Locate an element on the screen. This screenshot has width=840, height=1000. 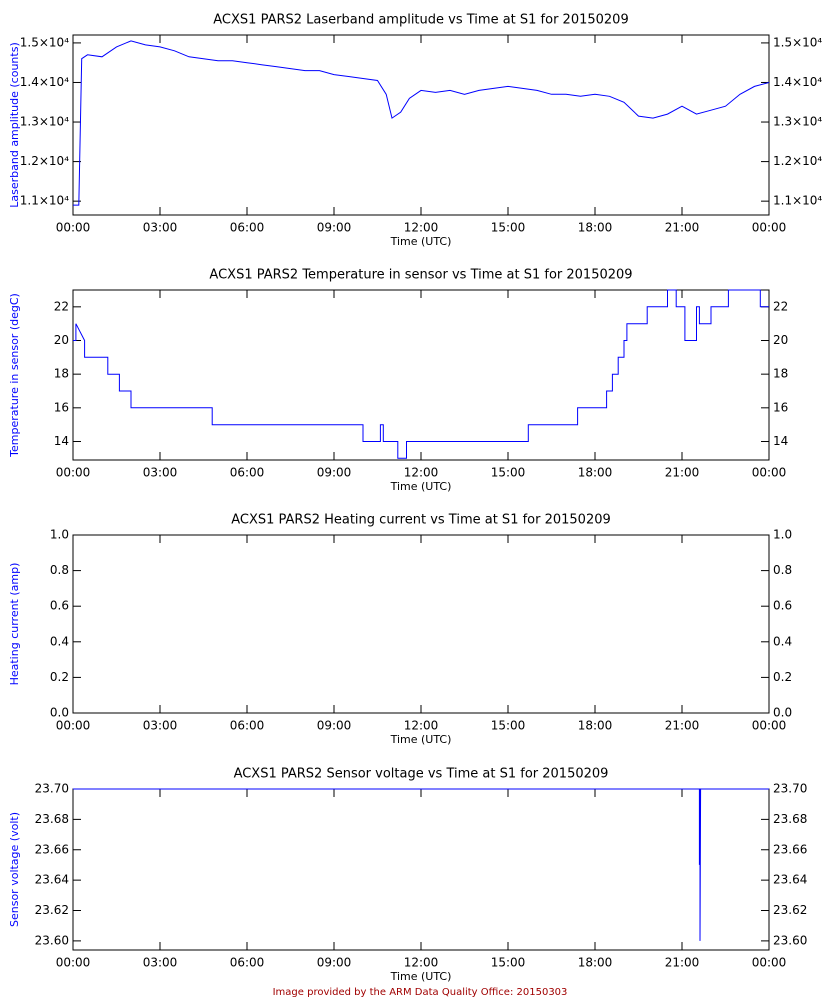
y-tick-label-right: 0.0 is located at coordinates (782, 713).